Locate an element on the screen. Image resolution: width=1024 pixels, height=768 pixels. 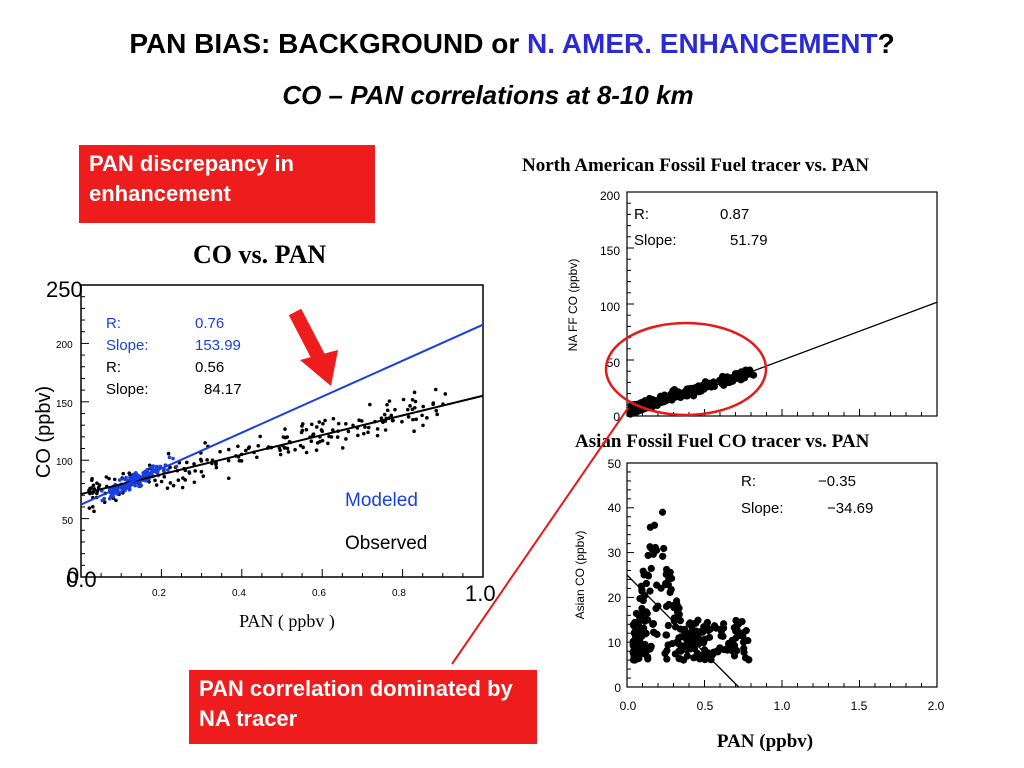
chart1-legend-modeled: Modeled is located at coordinates (381, 500).